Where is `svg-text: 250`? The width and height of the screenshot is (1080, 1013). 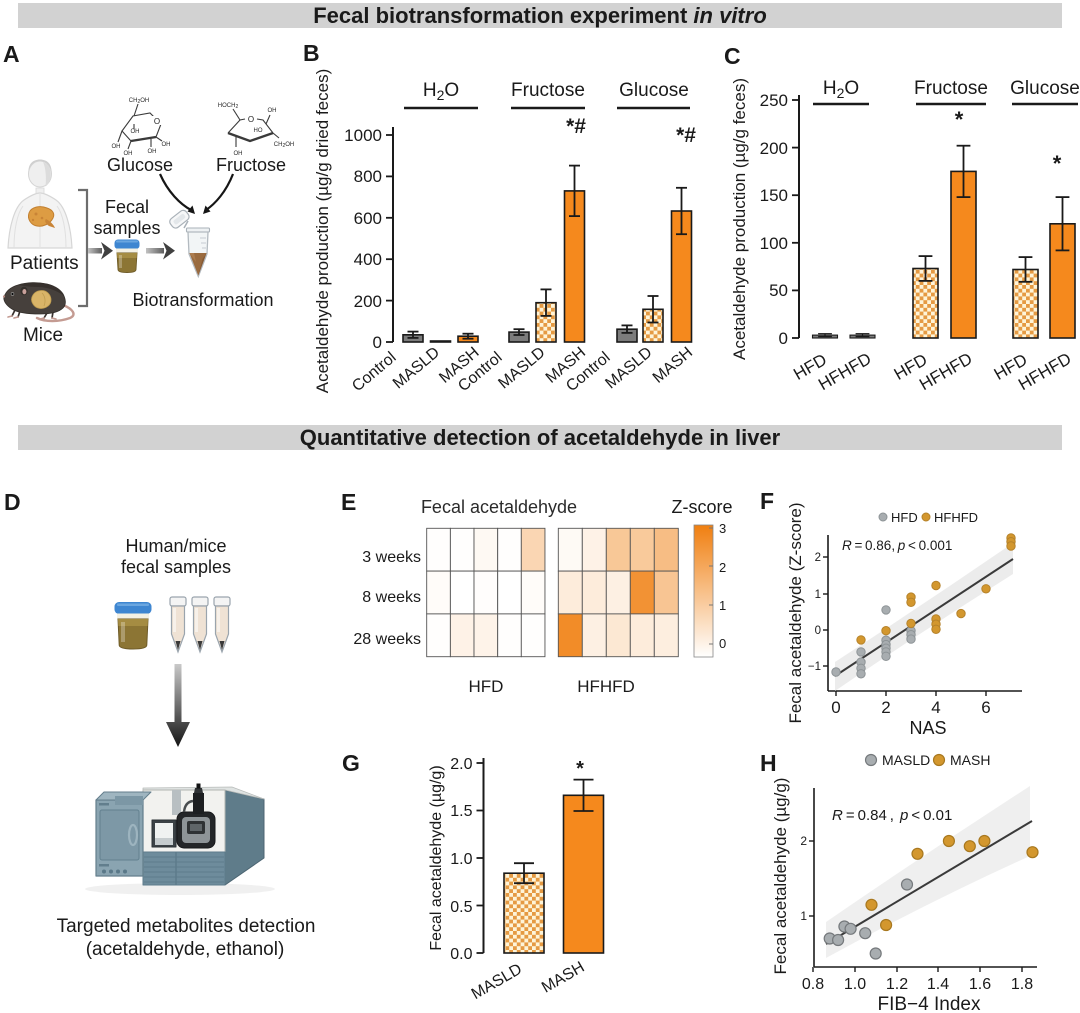 svg-text: 250 is located at coordinates (774, 100).